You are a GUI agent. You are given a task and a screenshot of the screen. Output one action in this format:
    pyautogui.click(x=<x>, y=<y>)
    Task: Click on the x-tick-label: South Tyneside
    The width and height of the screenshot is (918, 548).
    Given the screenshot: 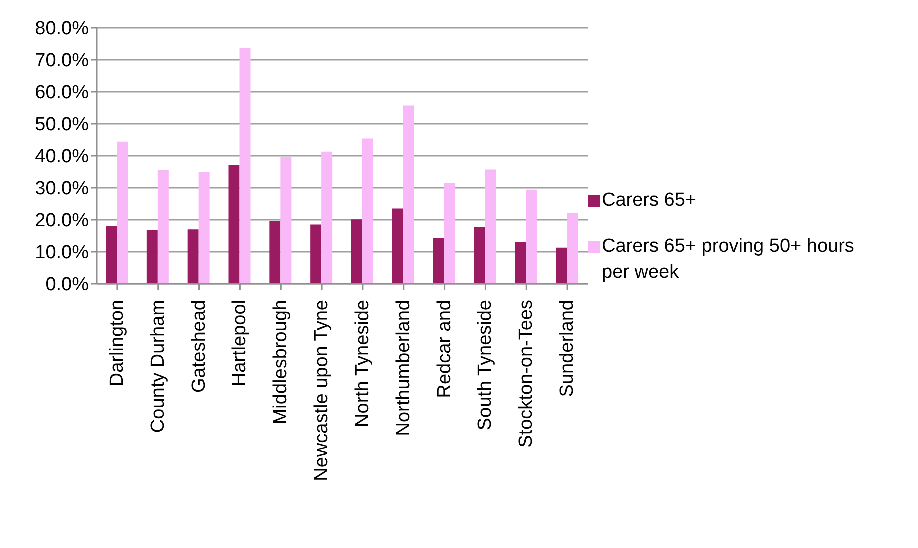 What is the action you would take?
    pyautogui.click(x=485, y=365)
    